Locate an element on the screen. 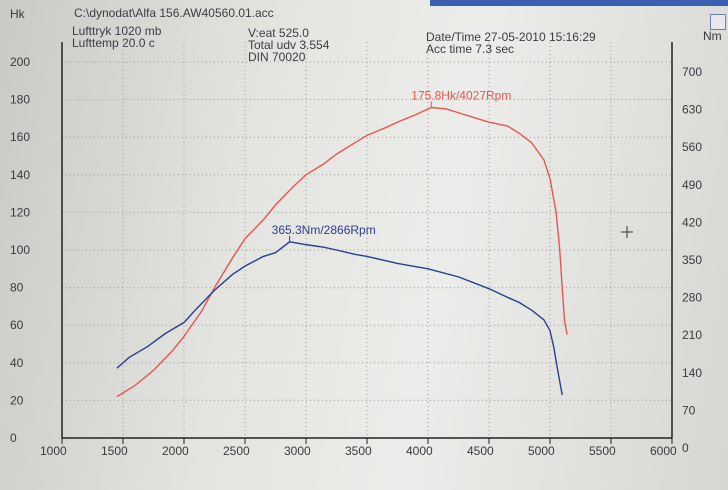  x-tick-label: 5500 is located at coordinates (602, 451).